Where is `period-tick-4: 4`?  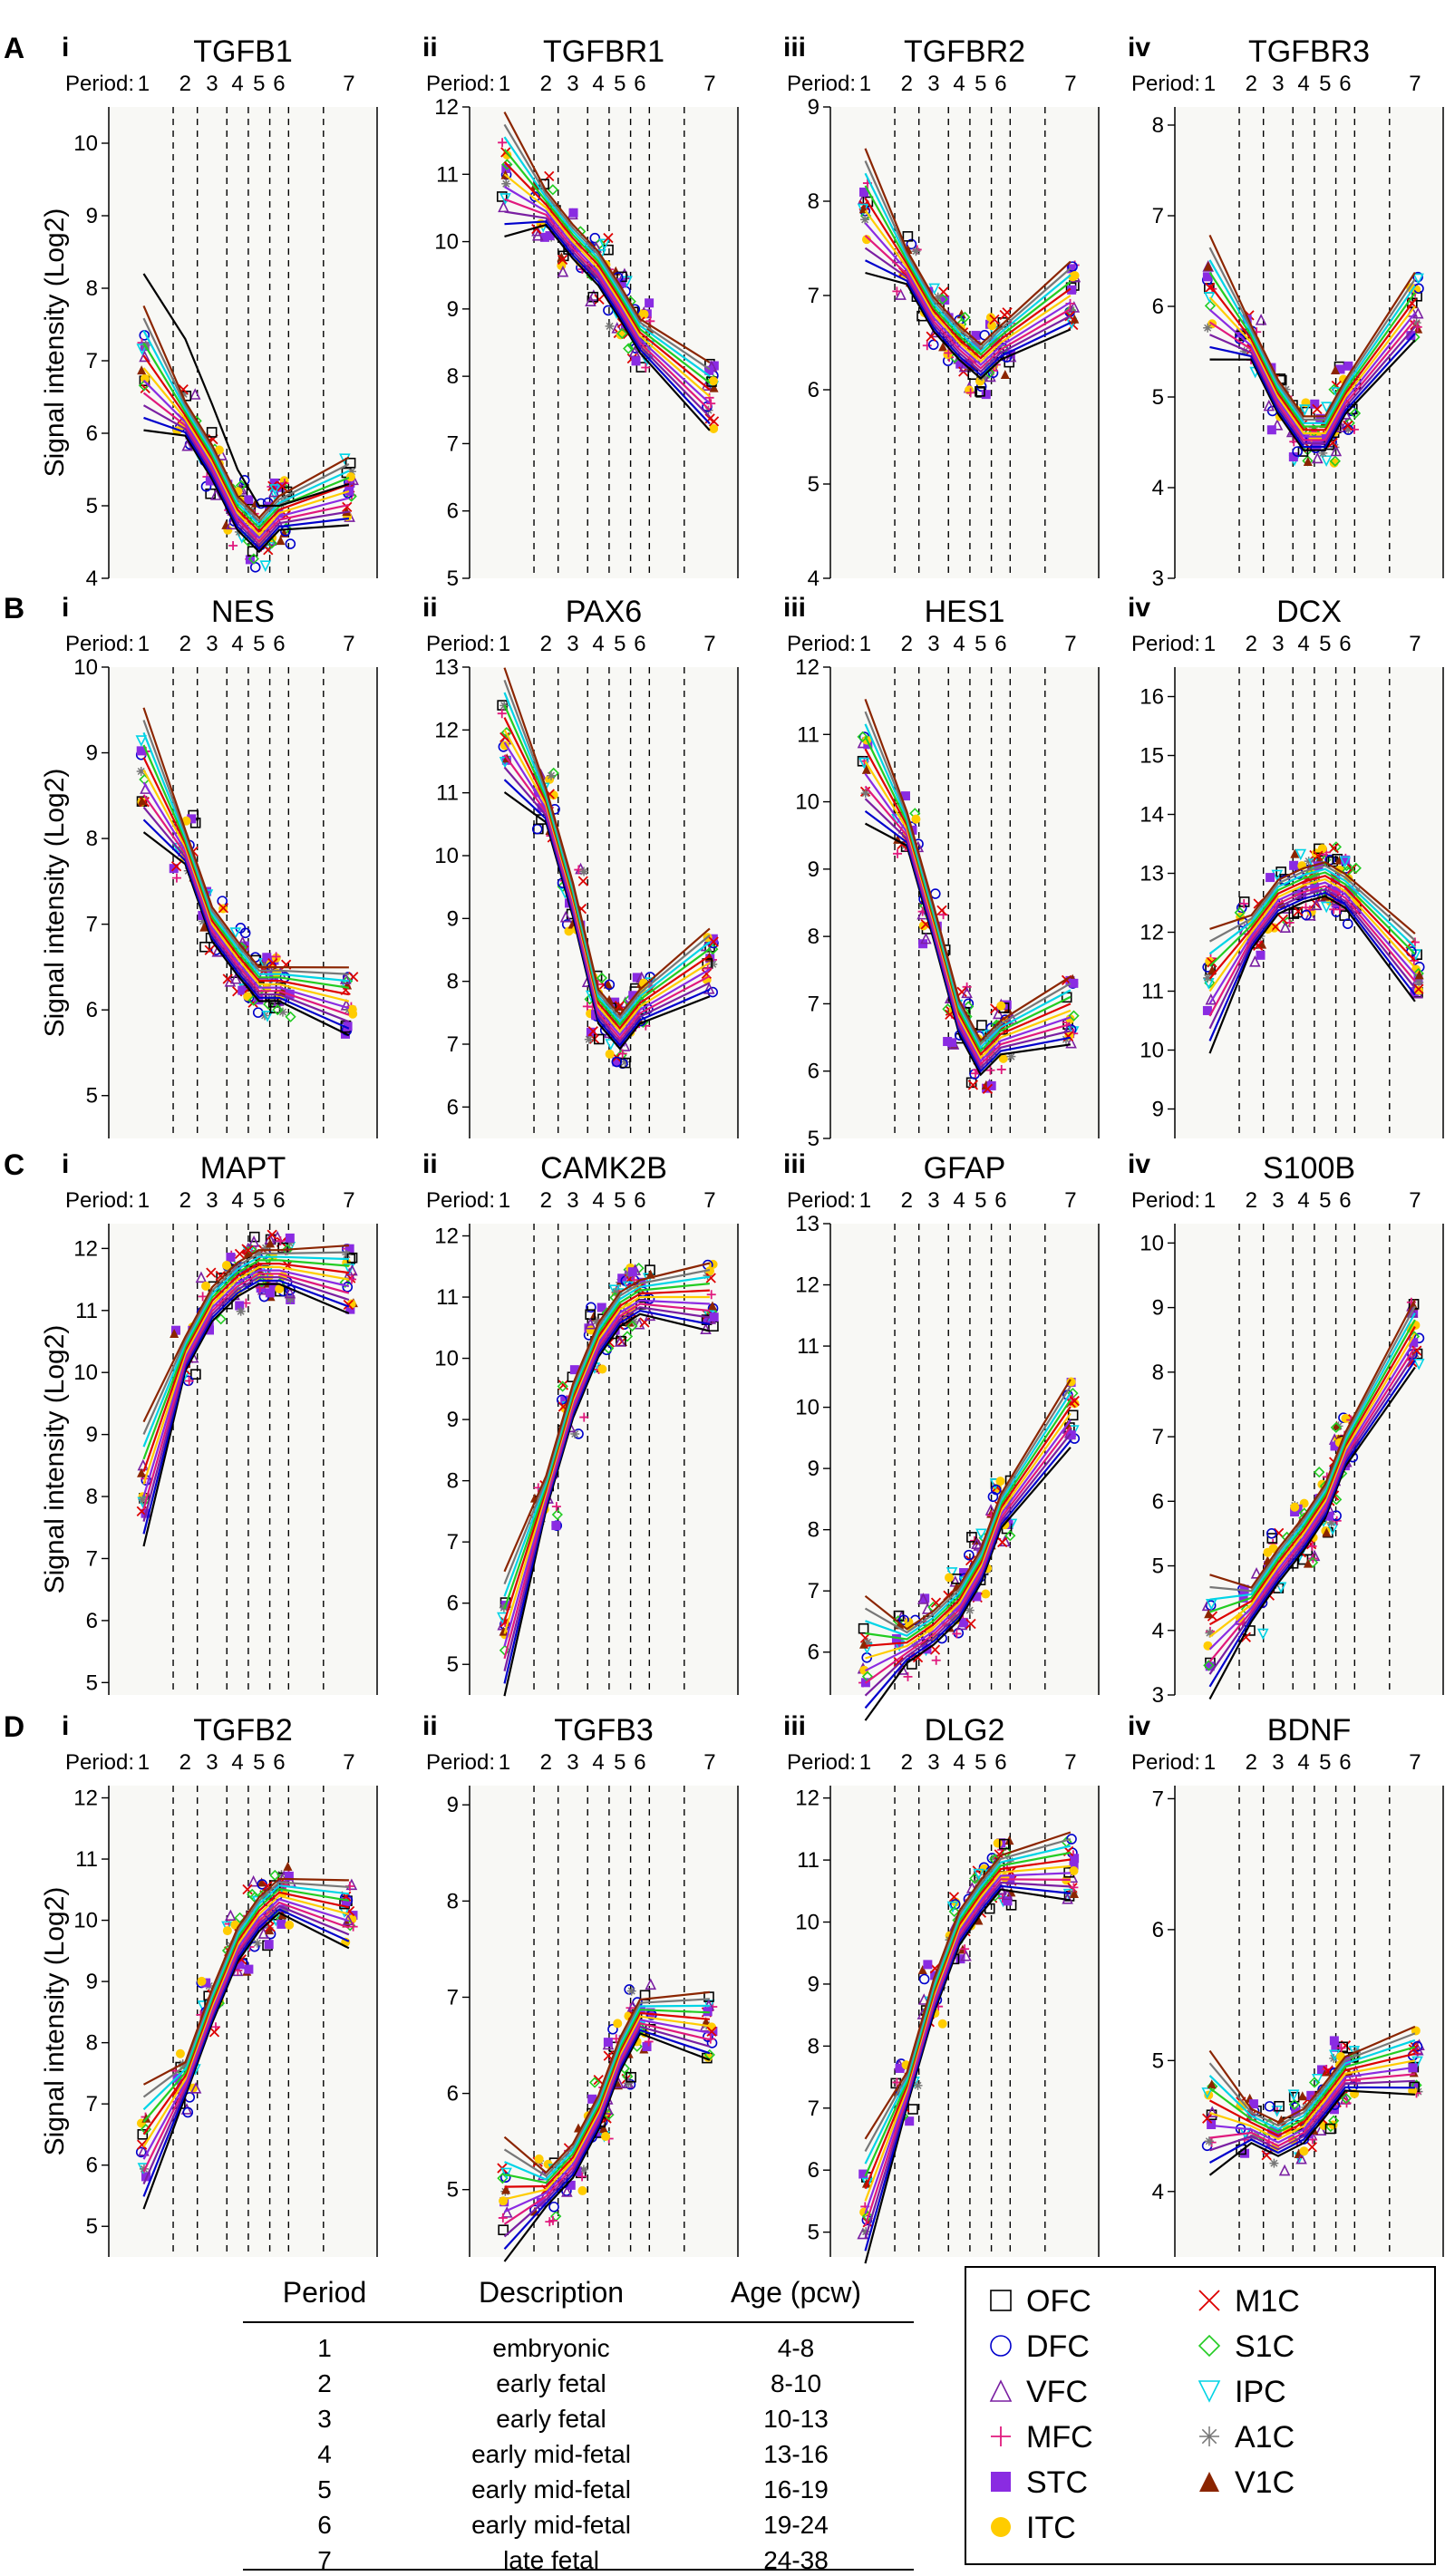
period-tick-4: 4 is located at coordinates (598, 84).